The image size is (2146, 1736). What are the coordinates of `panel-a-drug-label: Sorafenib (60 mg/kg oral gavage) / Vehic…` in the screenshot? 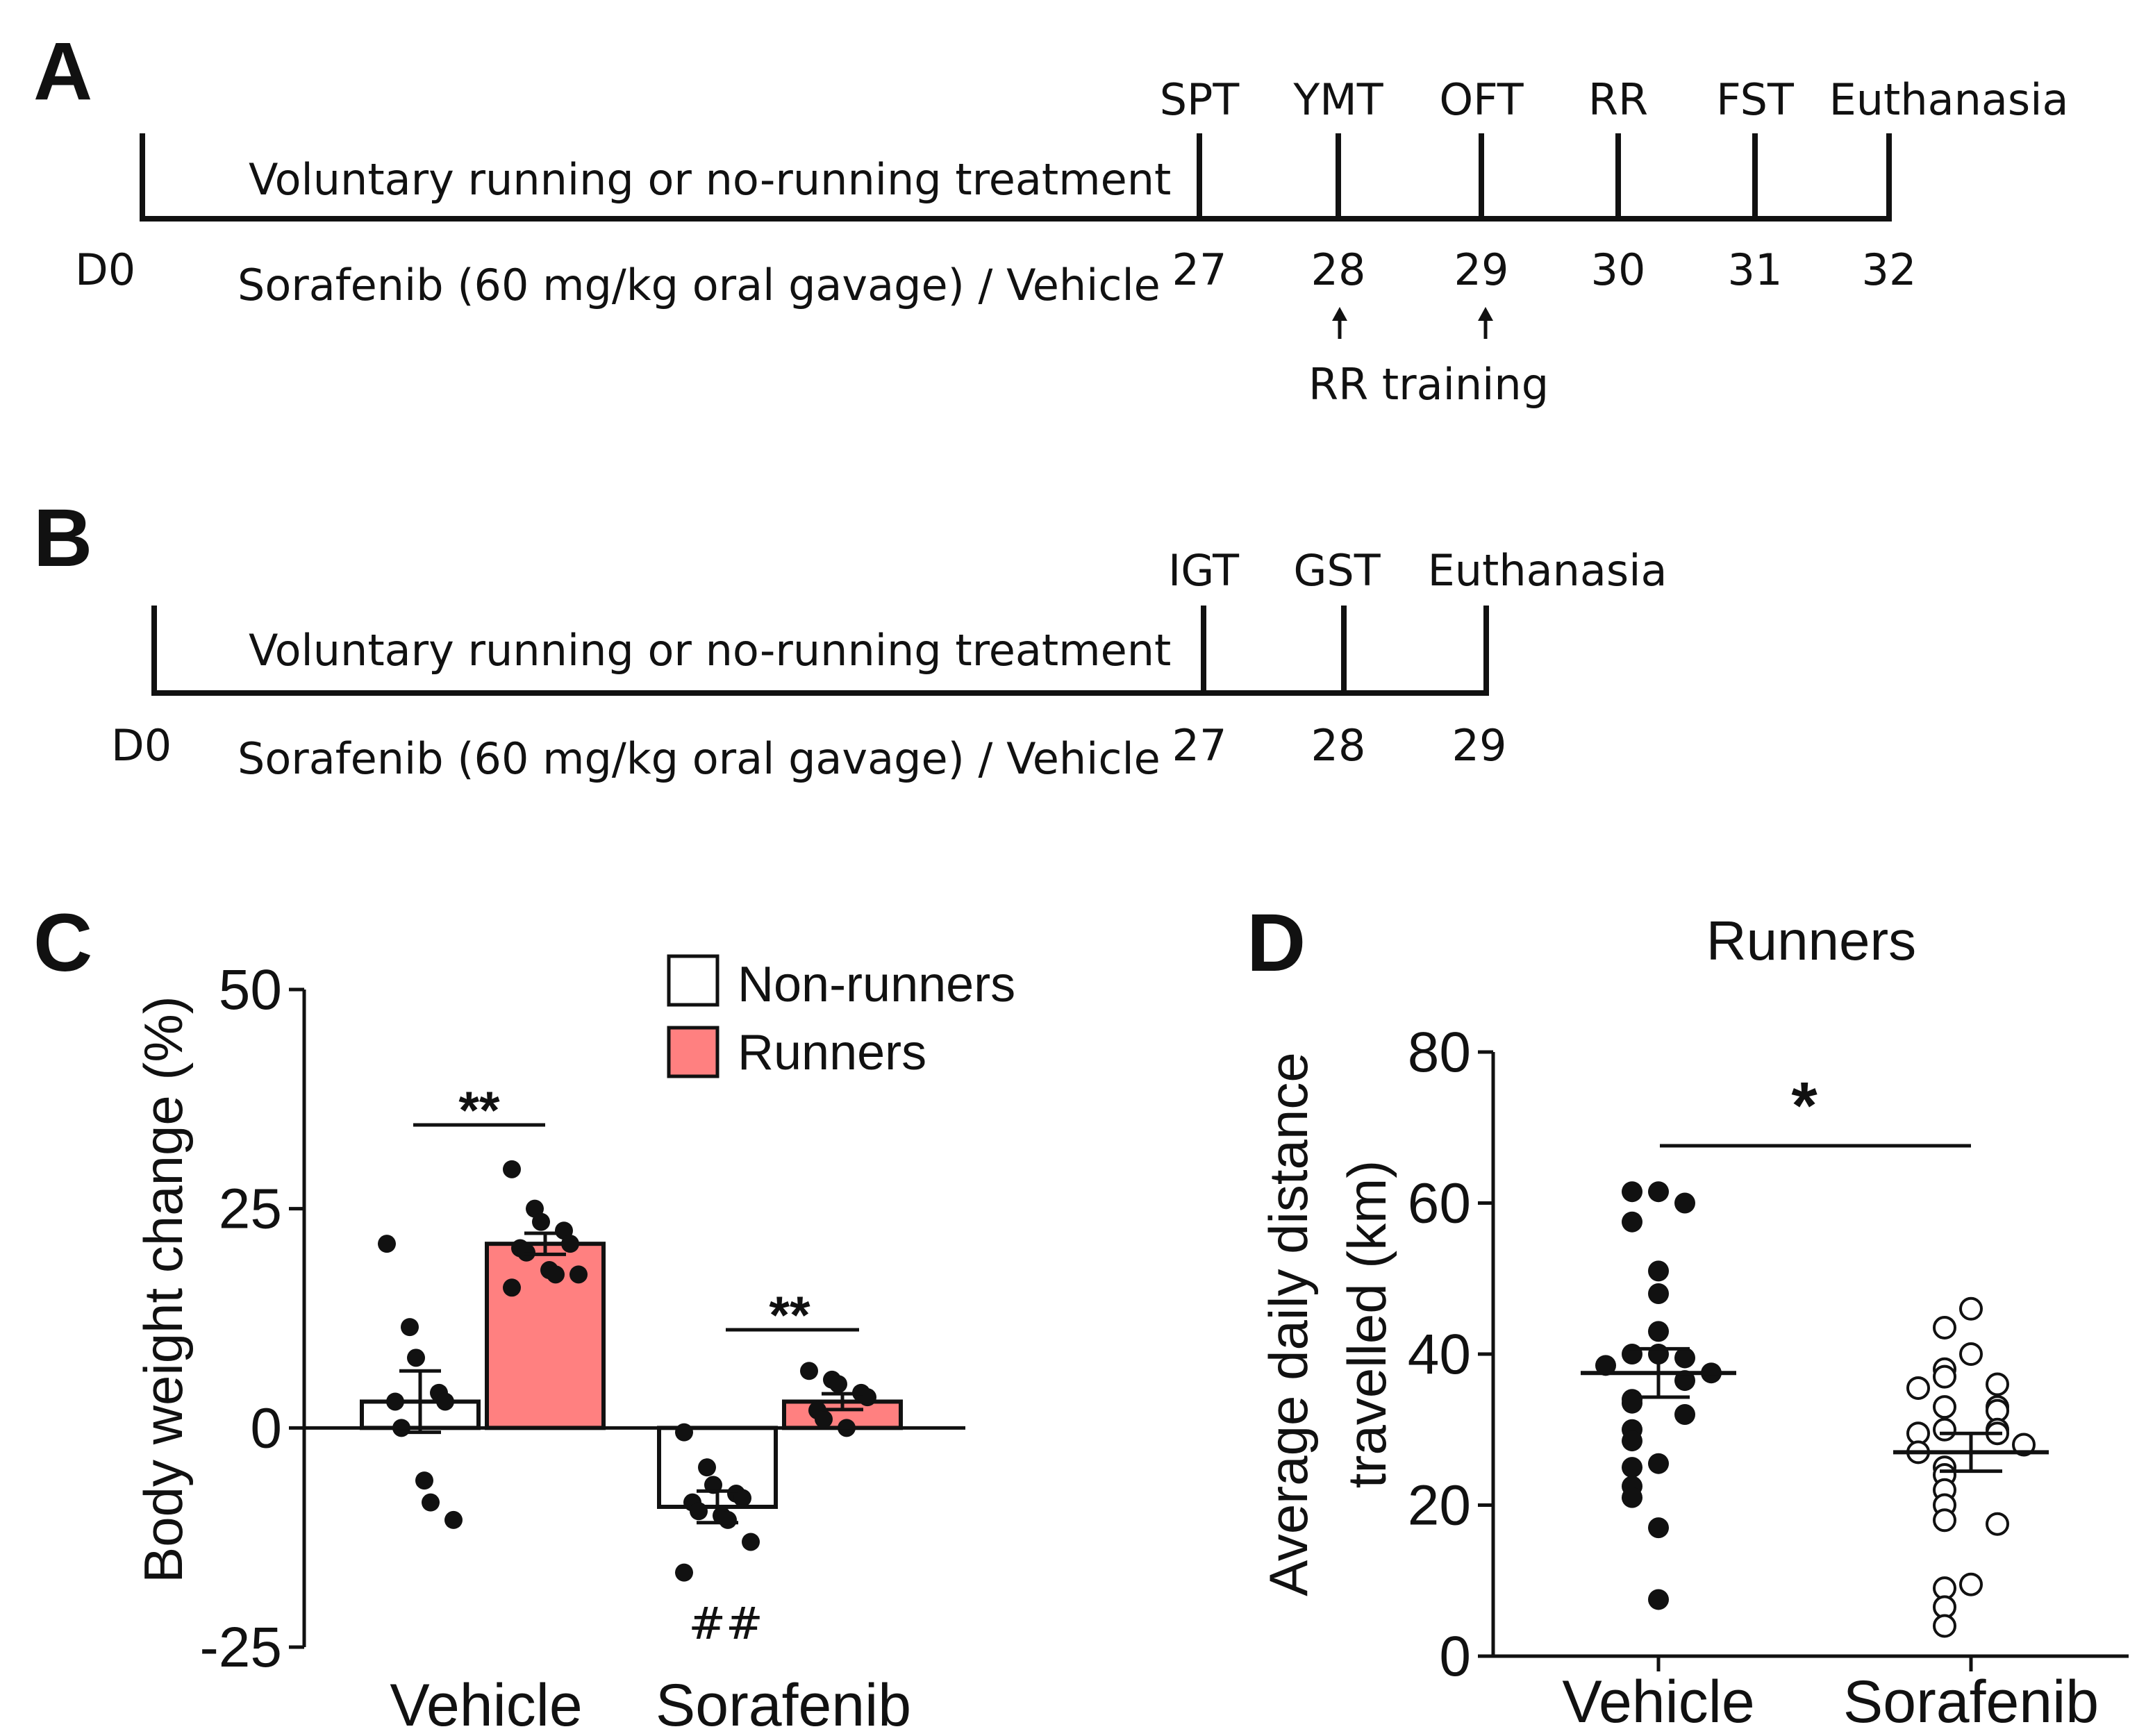 It's located at (699, 285).